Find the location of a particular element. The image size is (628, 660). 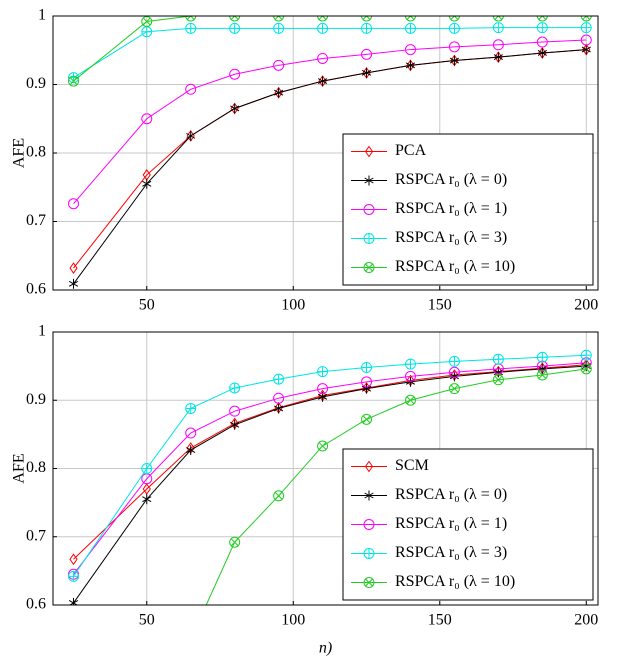

series-line is located at coordinates (330, 49).